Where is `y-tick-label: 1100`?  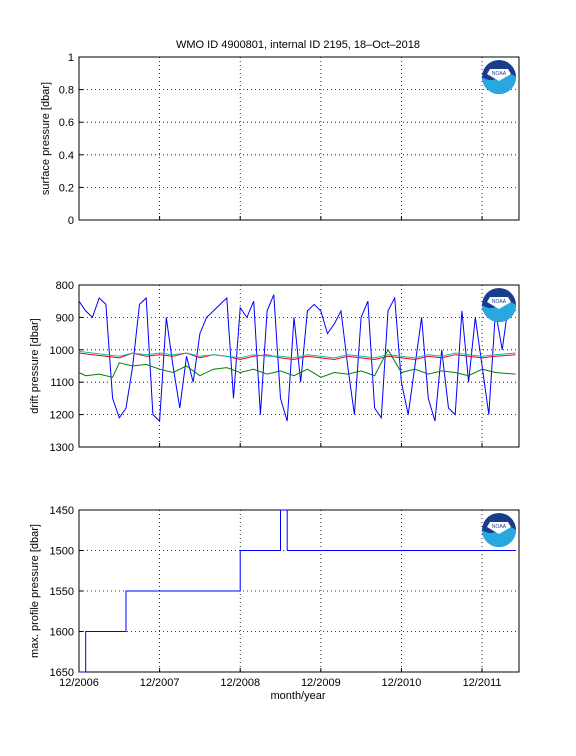
y-tick-label: 1100 is located at coordinates (62, 383).